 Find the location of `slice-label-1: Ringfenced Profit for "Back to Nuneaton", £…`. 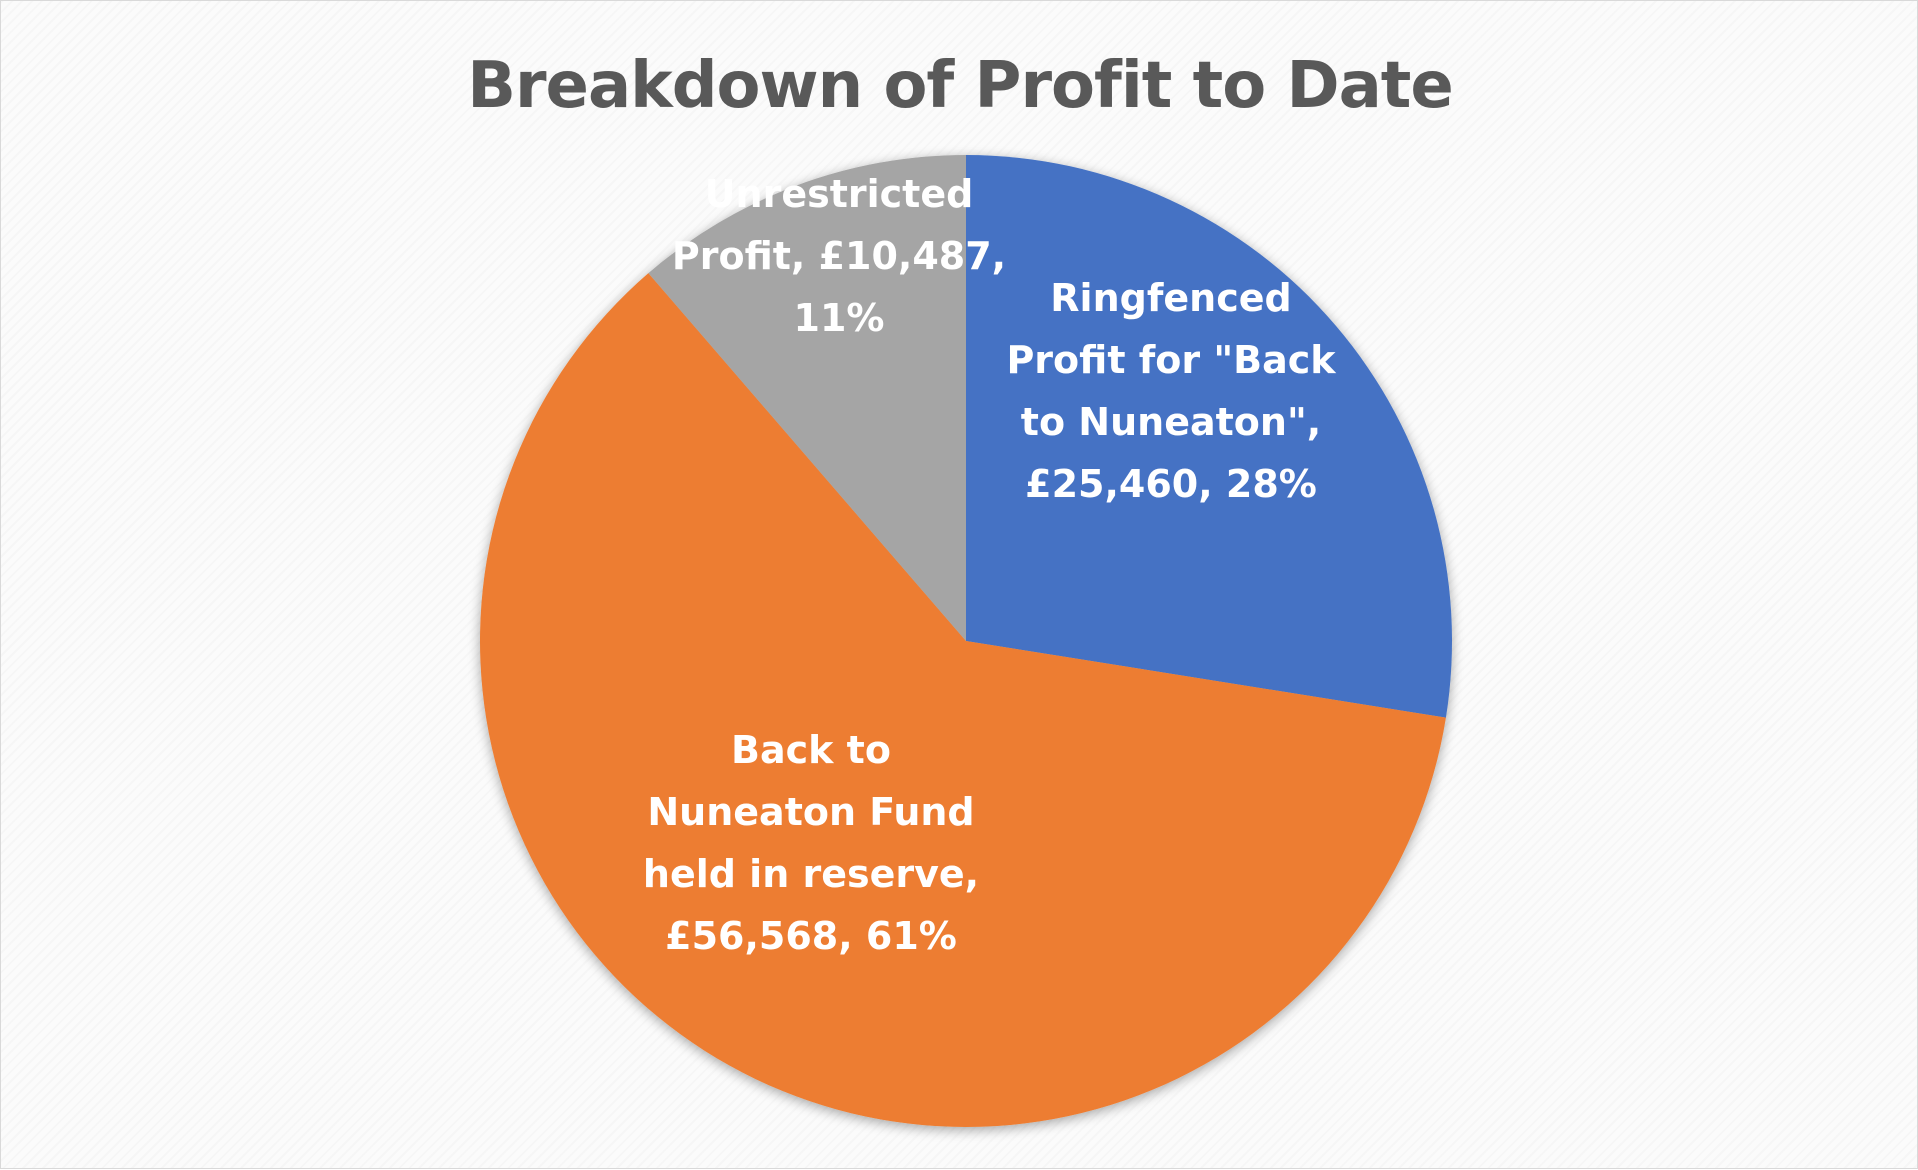

slice-label-1: Ringfenced Profit for "Back to Nuneaton", £… is located at coordinates (1171, 391).